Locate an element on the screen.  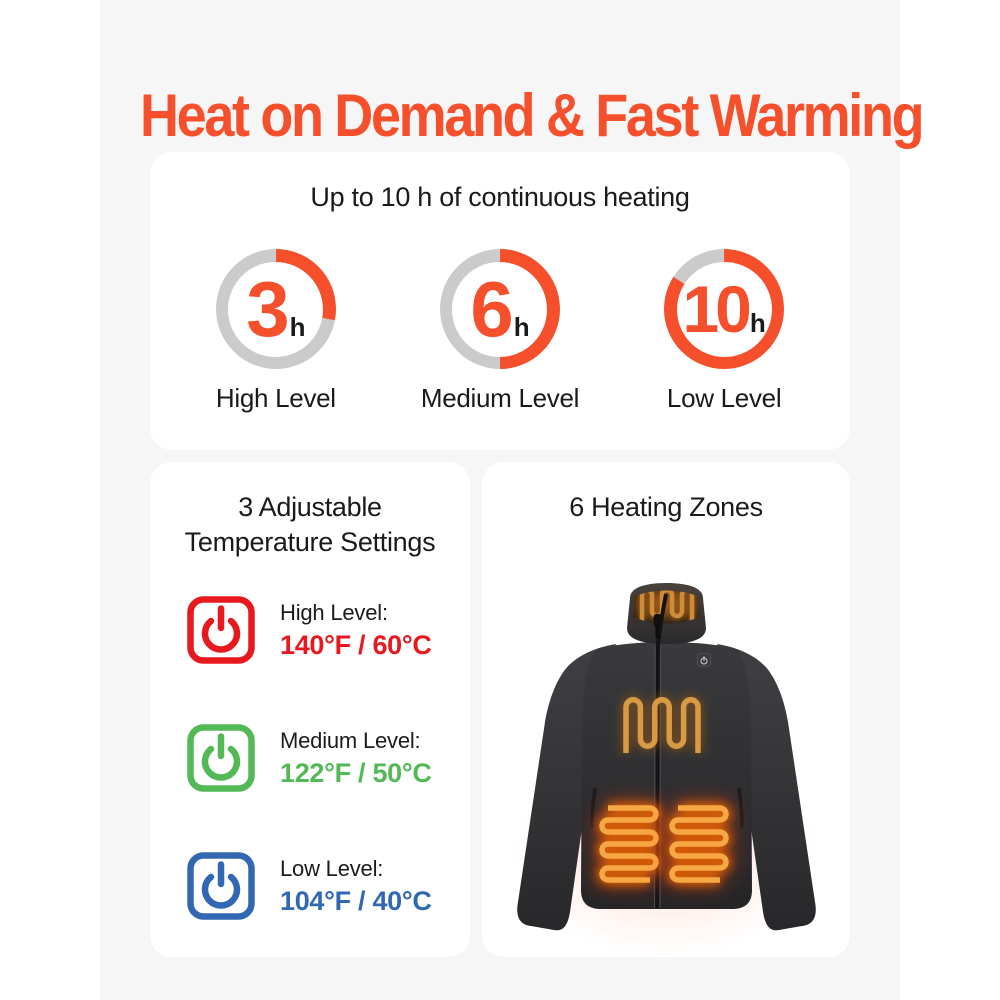
left-pocket-heating-zone is located at coordinates (629, 844).